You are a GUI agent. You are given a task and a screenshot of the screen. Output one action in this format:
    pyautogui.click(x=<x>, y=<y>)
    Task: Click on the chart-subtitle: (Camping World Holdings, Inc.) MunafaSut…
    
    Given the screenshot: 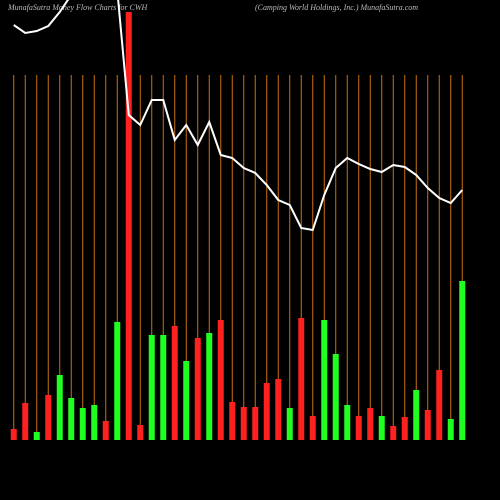 What is the action you would take?
    pyautogui.click(x=336, y=7)
    